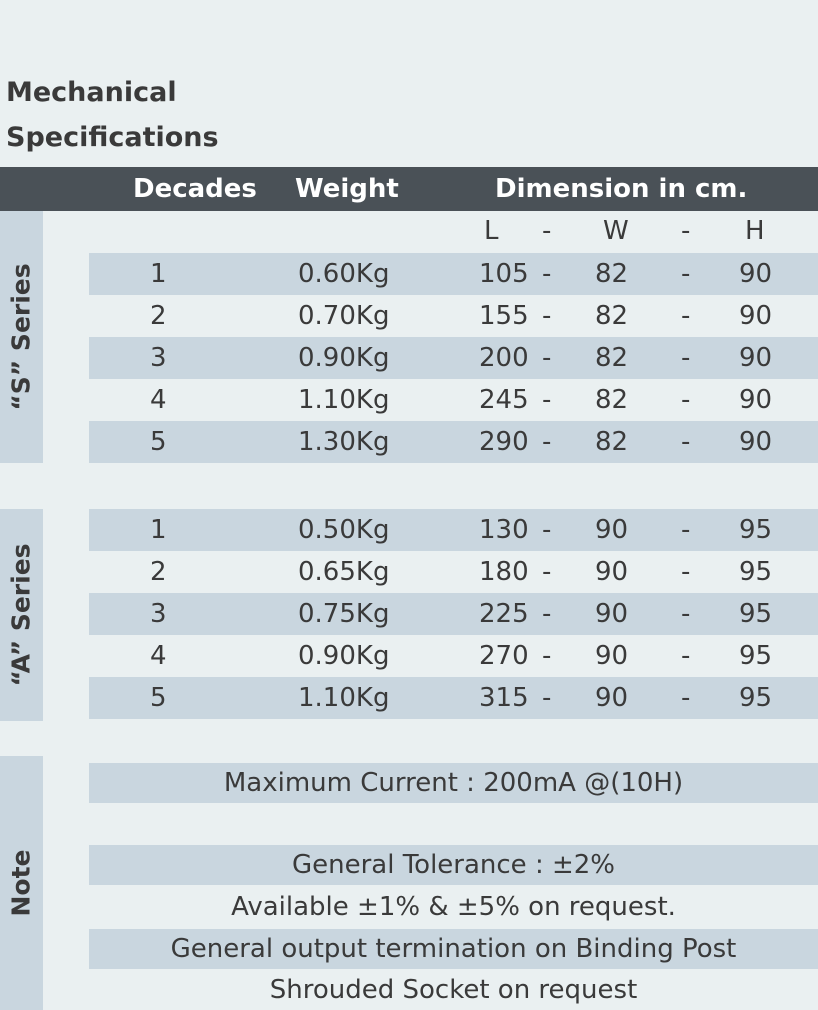  What do you see at coordinates (112, 137) in the screenshot?
I see `title-line-2: Specifications` at bounding box center [112, 137].